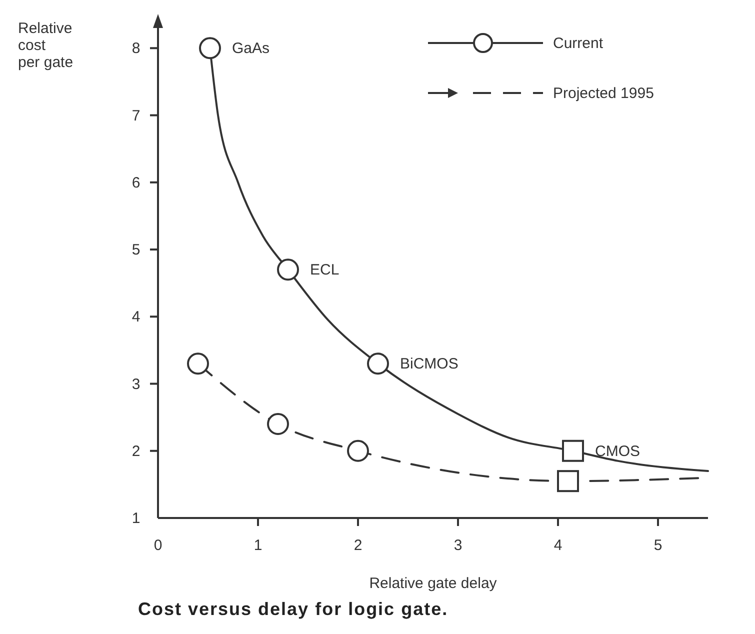 The height and width of the screenshot is (634, 755). I want to click on y-tick-label: 1, so click(136, 518).